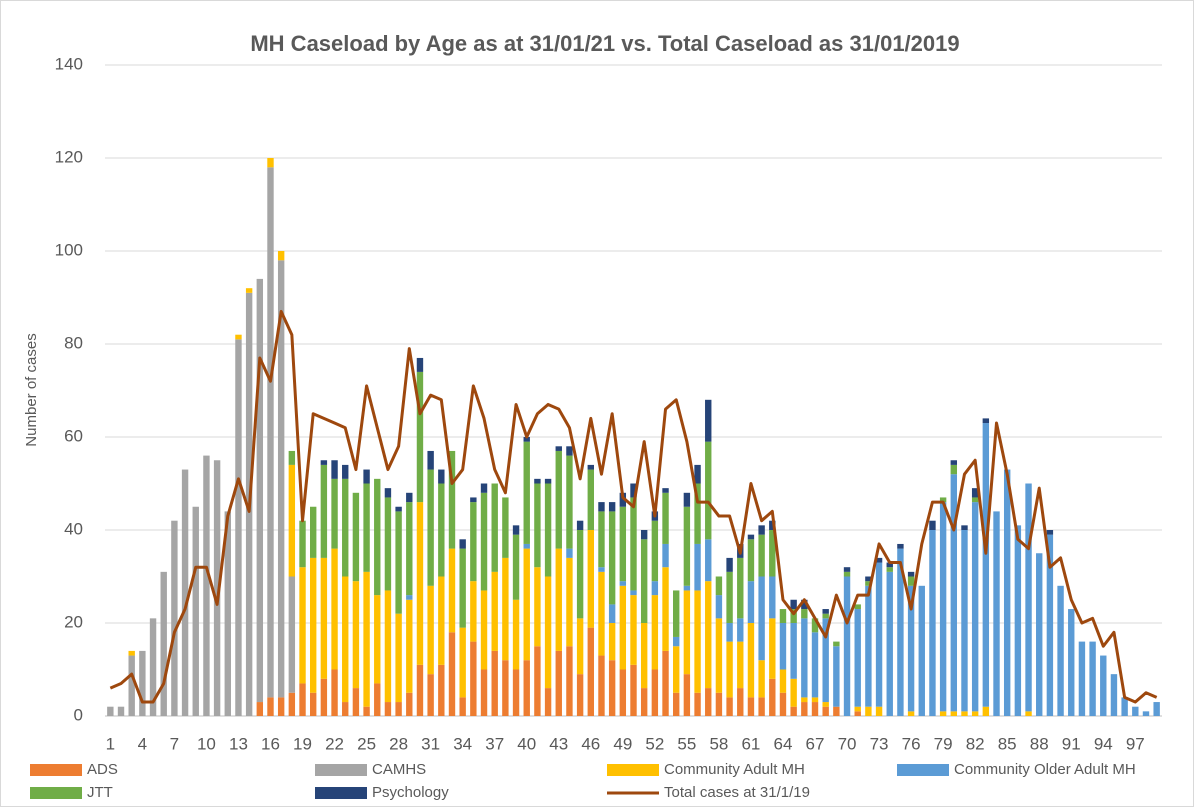 The width and height of the screenshot is (1194, 807). I want to click on x-tick-label: 91, so click(1071, 743).